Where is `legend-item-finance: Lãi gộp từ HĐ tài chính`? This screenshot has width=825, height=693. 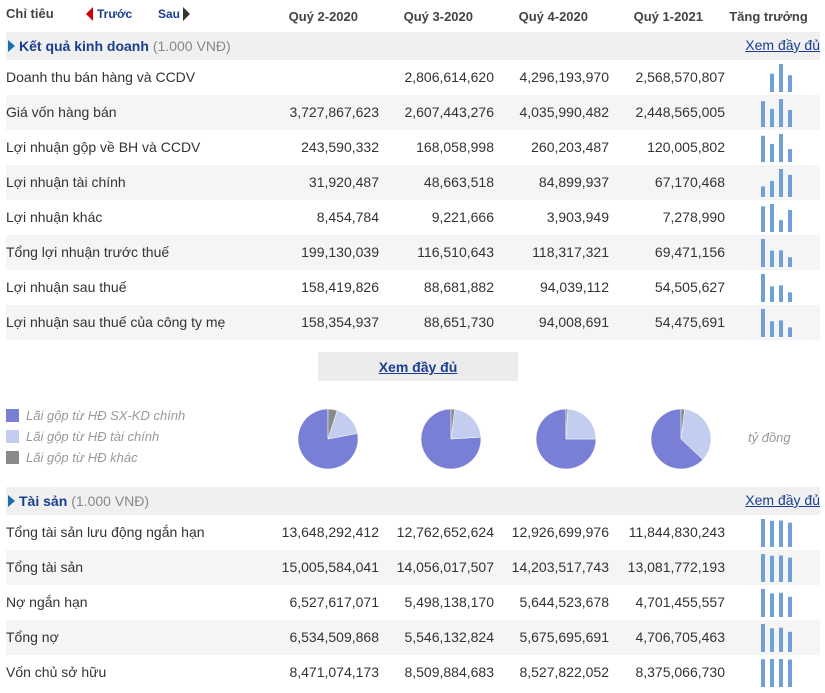 legend-item-finance: Lãi gộp từ HĐ tài chính is located at coordinates (95, 436).